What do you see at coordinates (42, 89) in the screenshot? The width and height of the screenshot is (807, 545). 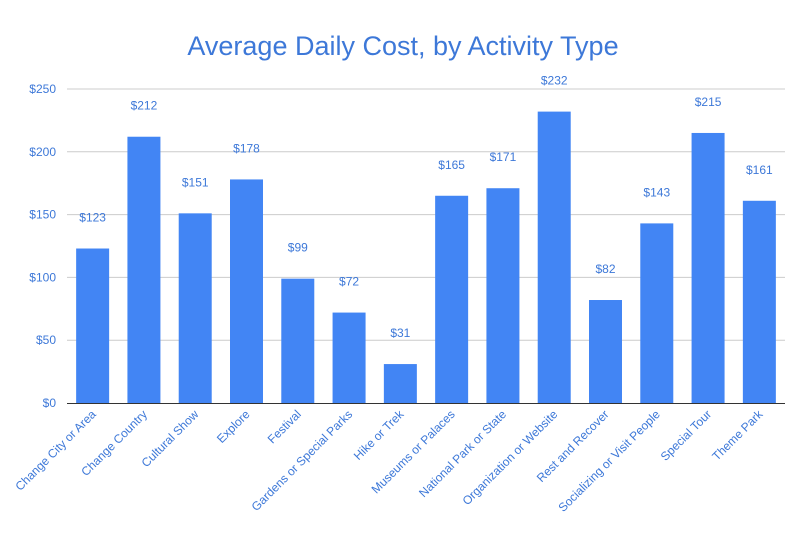 I see `y-tick-label: $250` at bounding box center [42, 89].